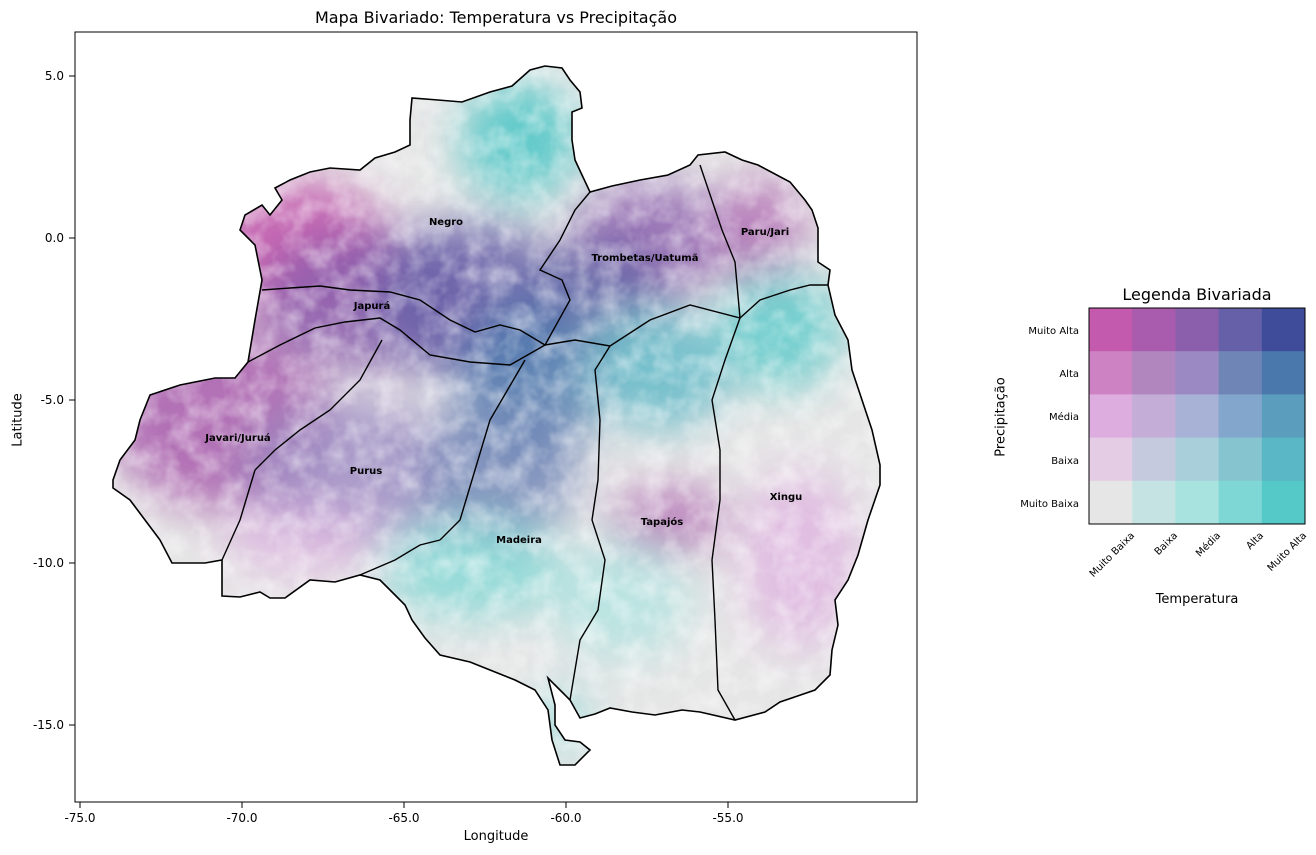 The height and width of the screenshot is (855, 1316). Describe the element at coordinates (237, 438) in the screenshot. I see `region-label-javari-jurua: Javari/Juruá` at that location.